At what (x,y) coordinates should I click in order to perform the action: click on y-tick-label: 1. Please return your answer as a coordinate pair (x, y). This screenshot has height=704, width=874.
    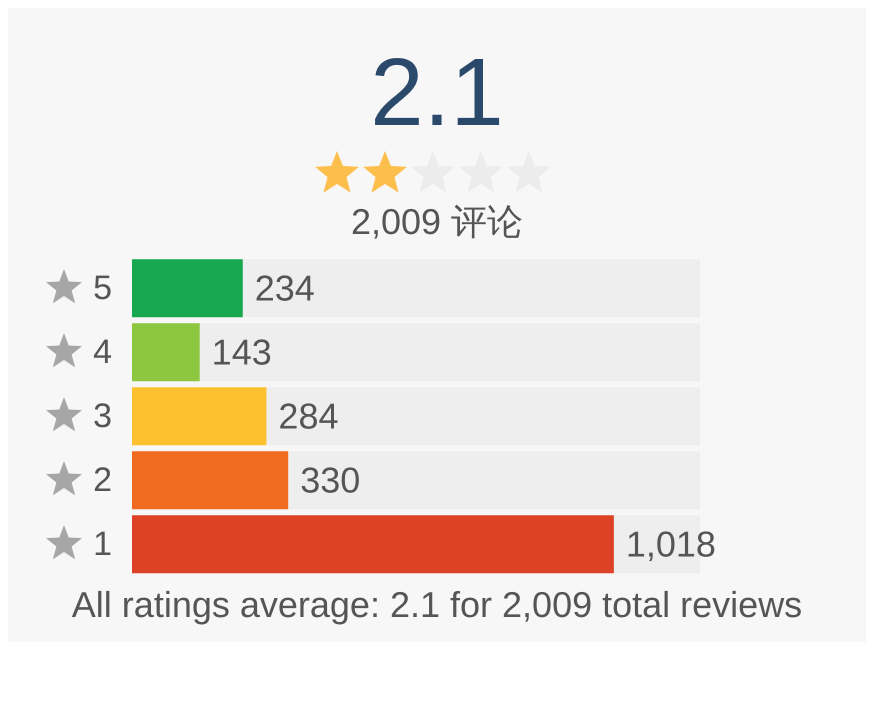
    Looking at the image, I should click on (102, 544).